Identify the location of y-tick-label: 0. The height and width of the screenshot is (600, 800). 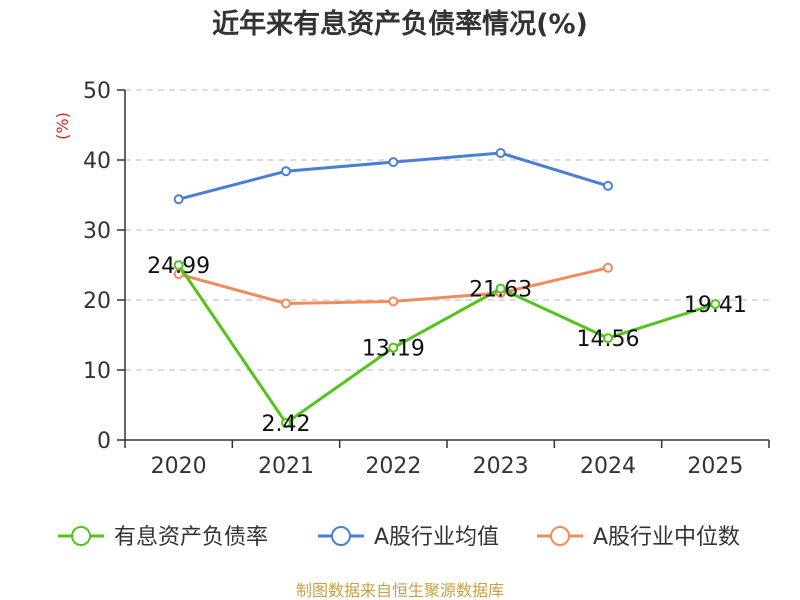
(104, 441).